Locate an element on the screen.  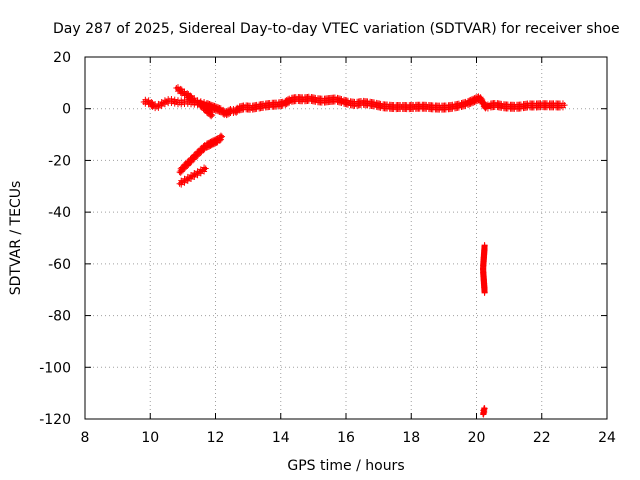
y-tick-label: -20 is located at coordinates (59, 161).